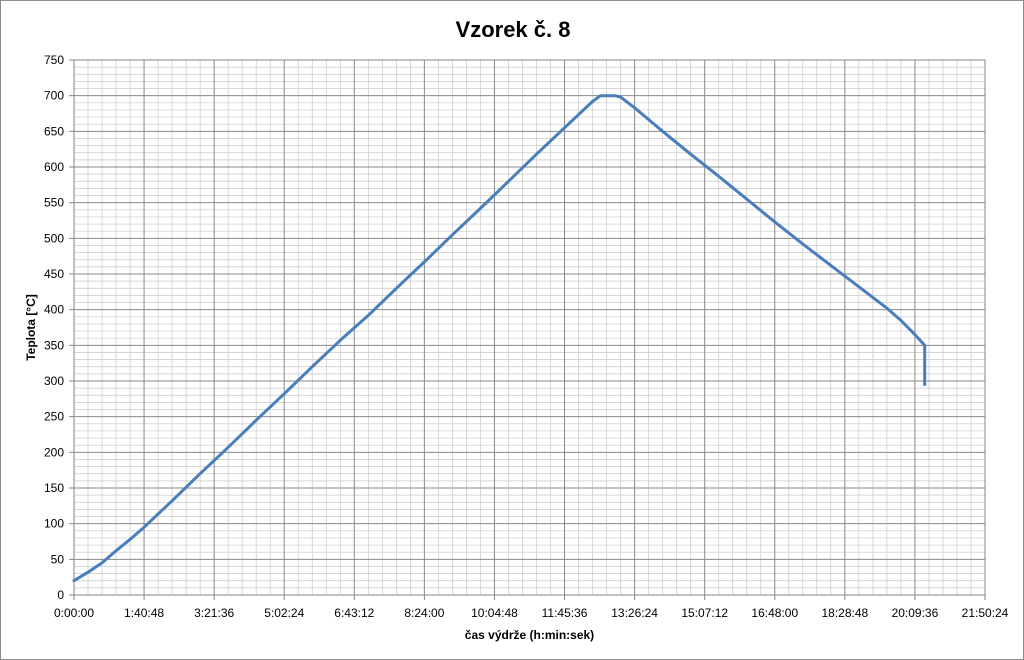 Image resolution: width=1024 pixels, height=660 pixels. Describe the element at coordinates (54, 310) in the screenshot. I see `y-tick-label: 400` at that location.